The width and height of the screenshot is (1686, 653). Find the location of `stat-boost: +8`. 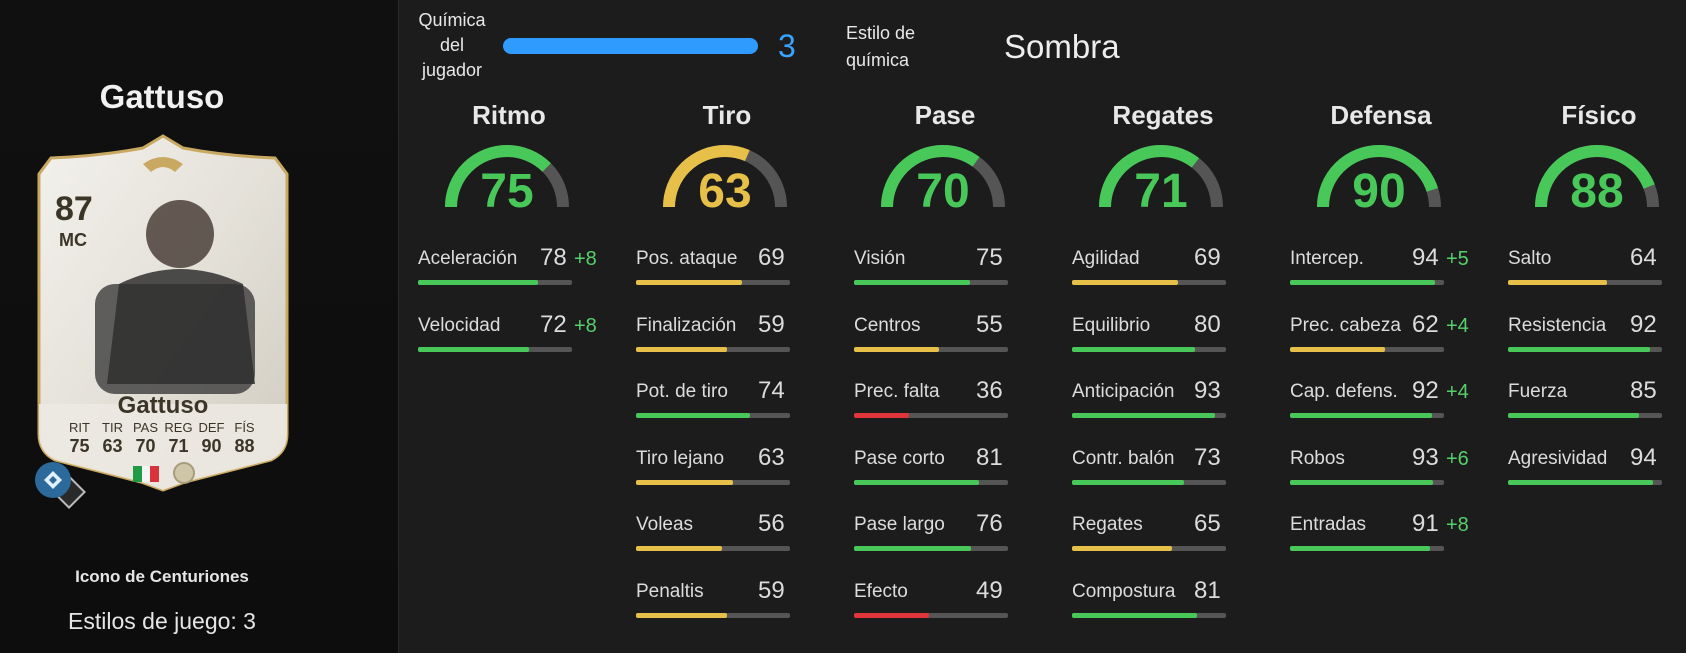

stat-boost: +8 is located at coordinates (585, 259).